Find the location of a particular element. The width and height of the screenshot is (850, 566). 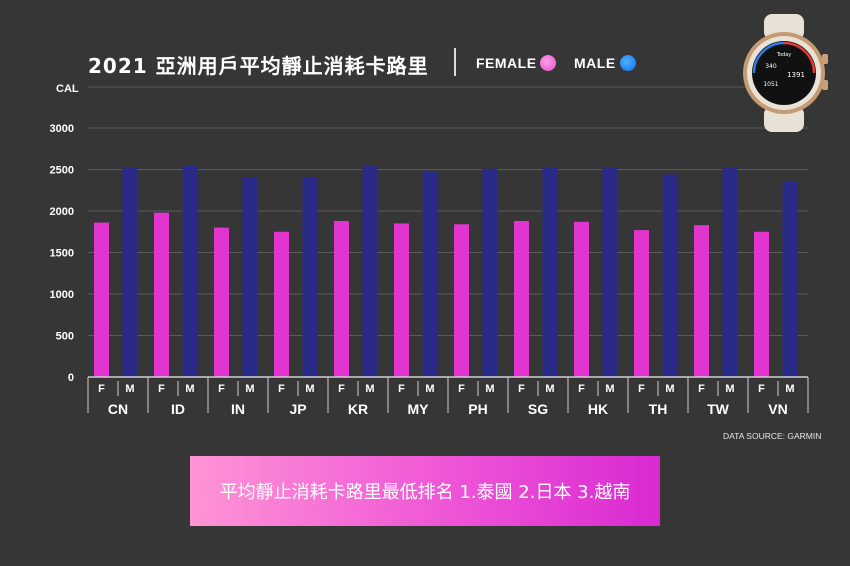

y-tick-label: 0 is located at coordinates (71, 378).